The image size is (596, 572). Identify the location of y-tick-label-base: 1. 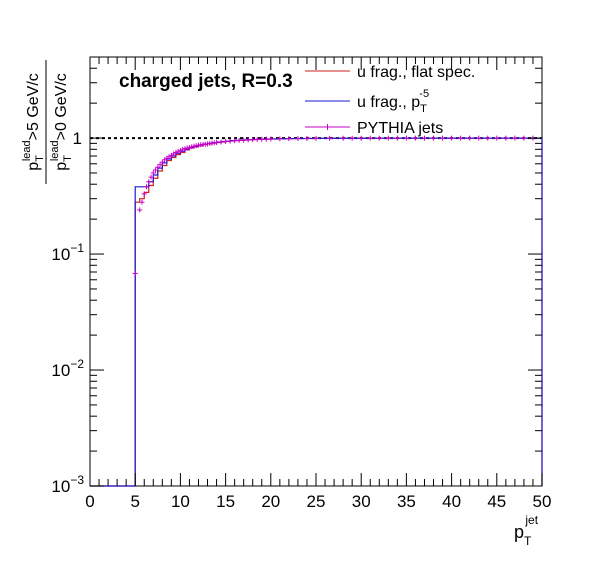
(77, 138).